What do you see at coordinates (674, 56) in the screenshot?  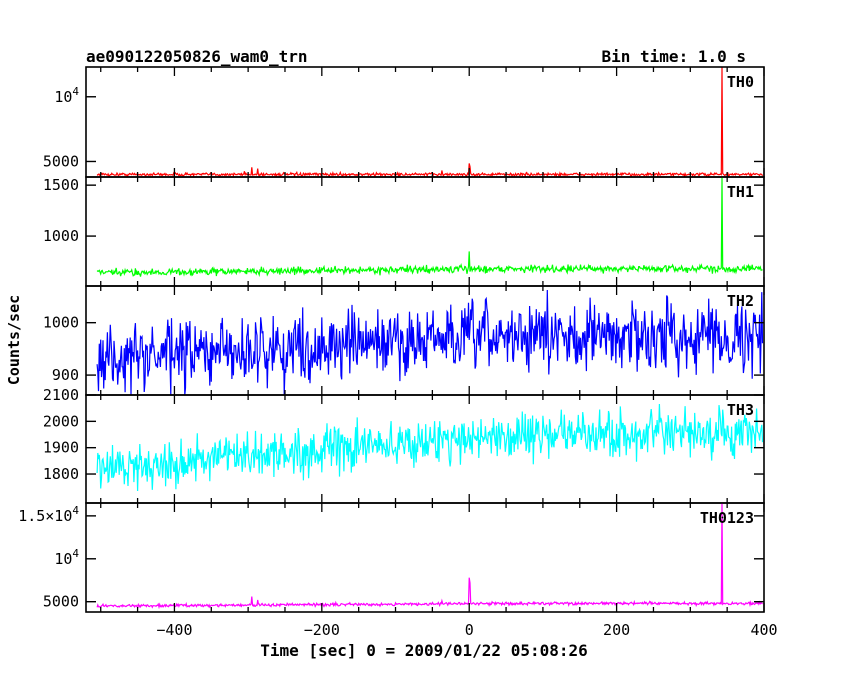 I see `bin-time-label: Bin time: 1.0 s` at bounding box center [674, 56].